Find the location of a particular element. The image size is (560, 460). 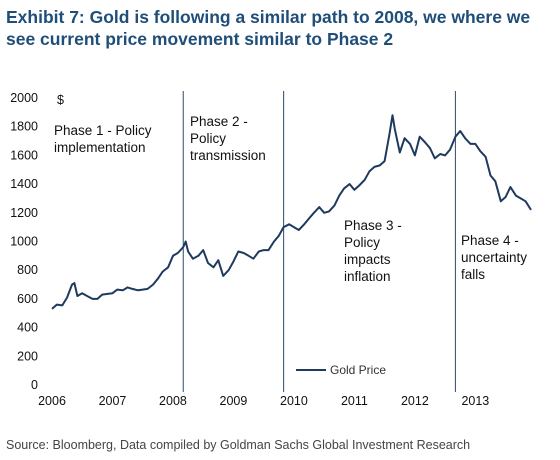

y-tick-label: 1000 is located at coordinates (24, 242).